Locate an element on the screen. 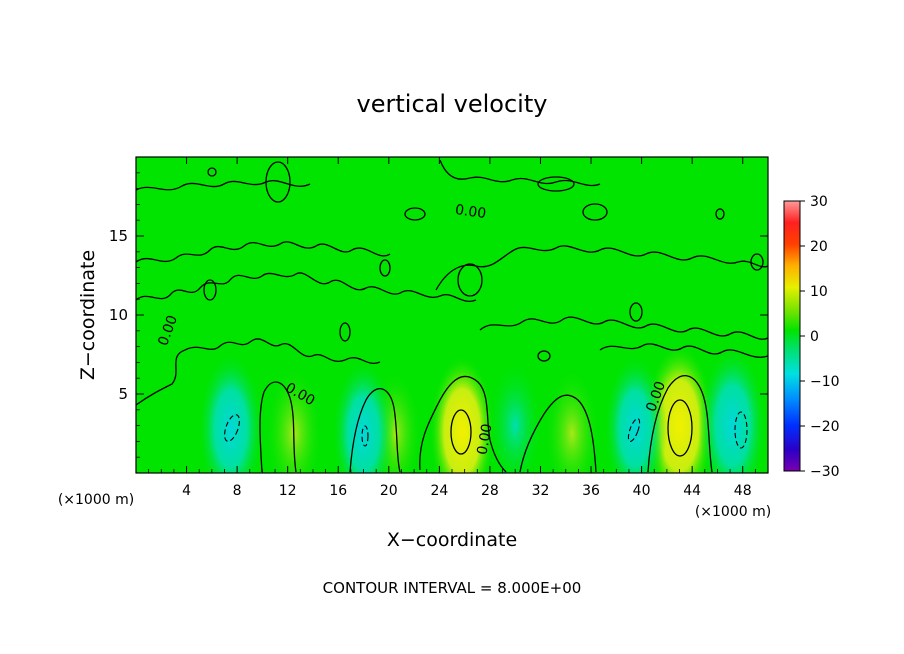  contour-interval-text: CONTOUR INTERVAL = 8.000E+00 is located at coordinates (452, 588).